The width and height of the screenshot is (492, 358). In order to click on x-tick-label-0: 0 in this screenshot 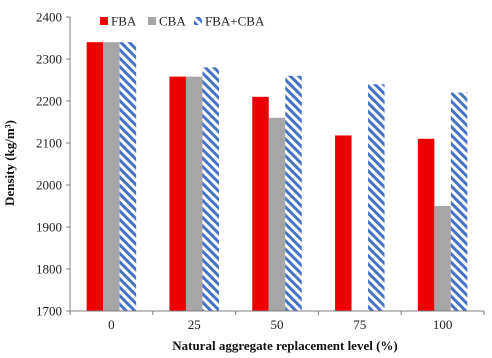, I will do `click(111, 324)`.